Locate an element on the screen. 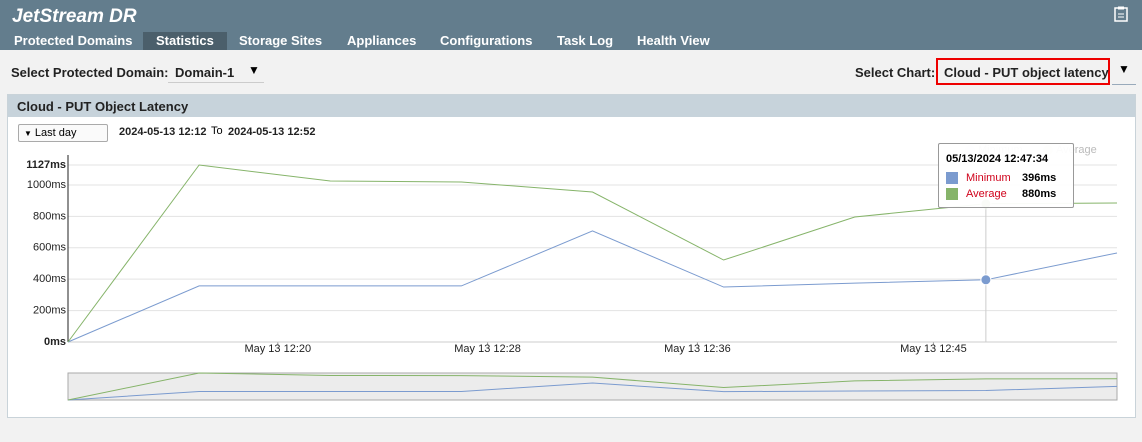  range-select: ▼ Last day is located at coordinates (63, 133).